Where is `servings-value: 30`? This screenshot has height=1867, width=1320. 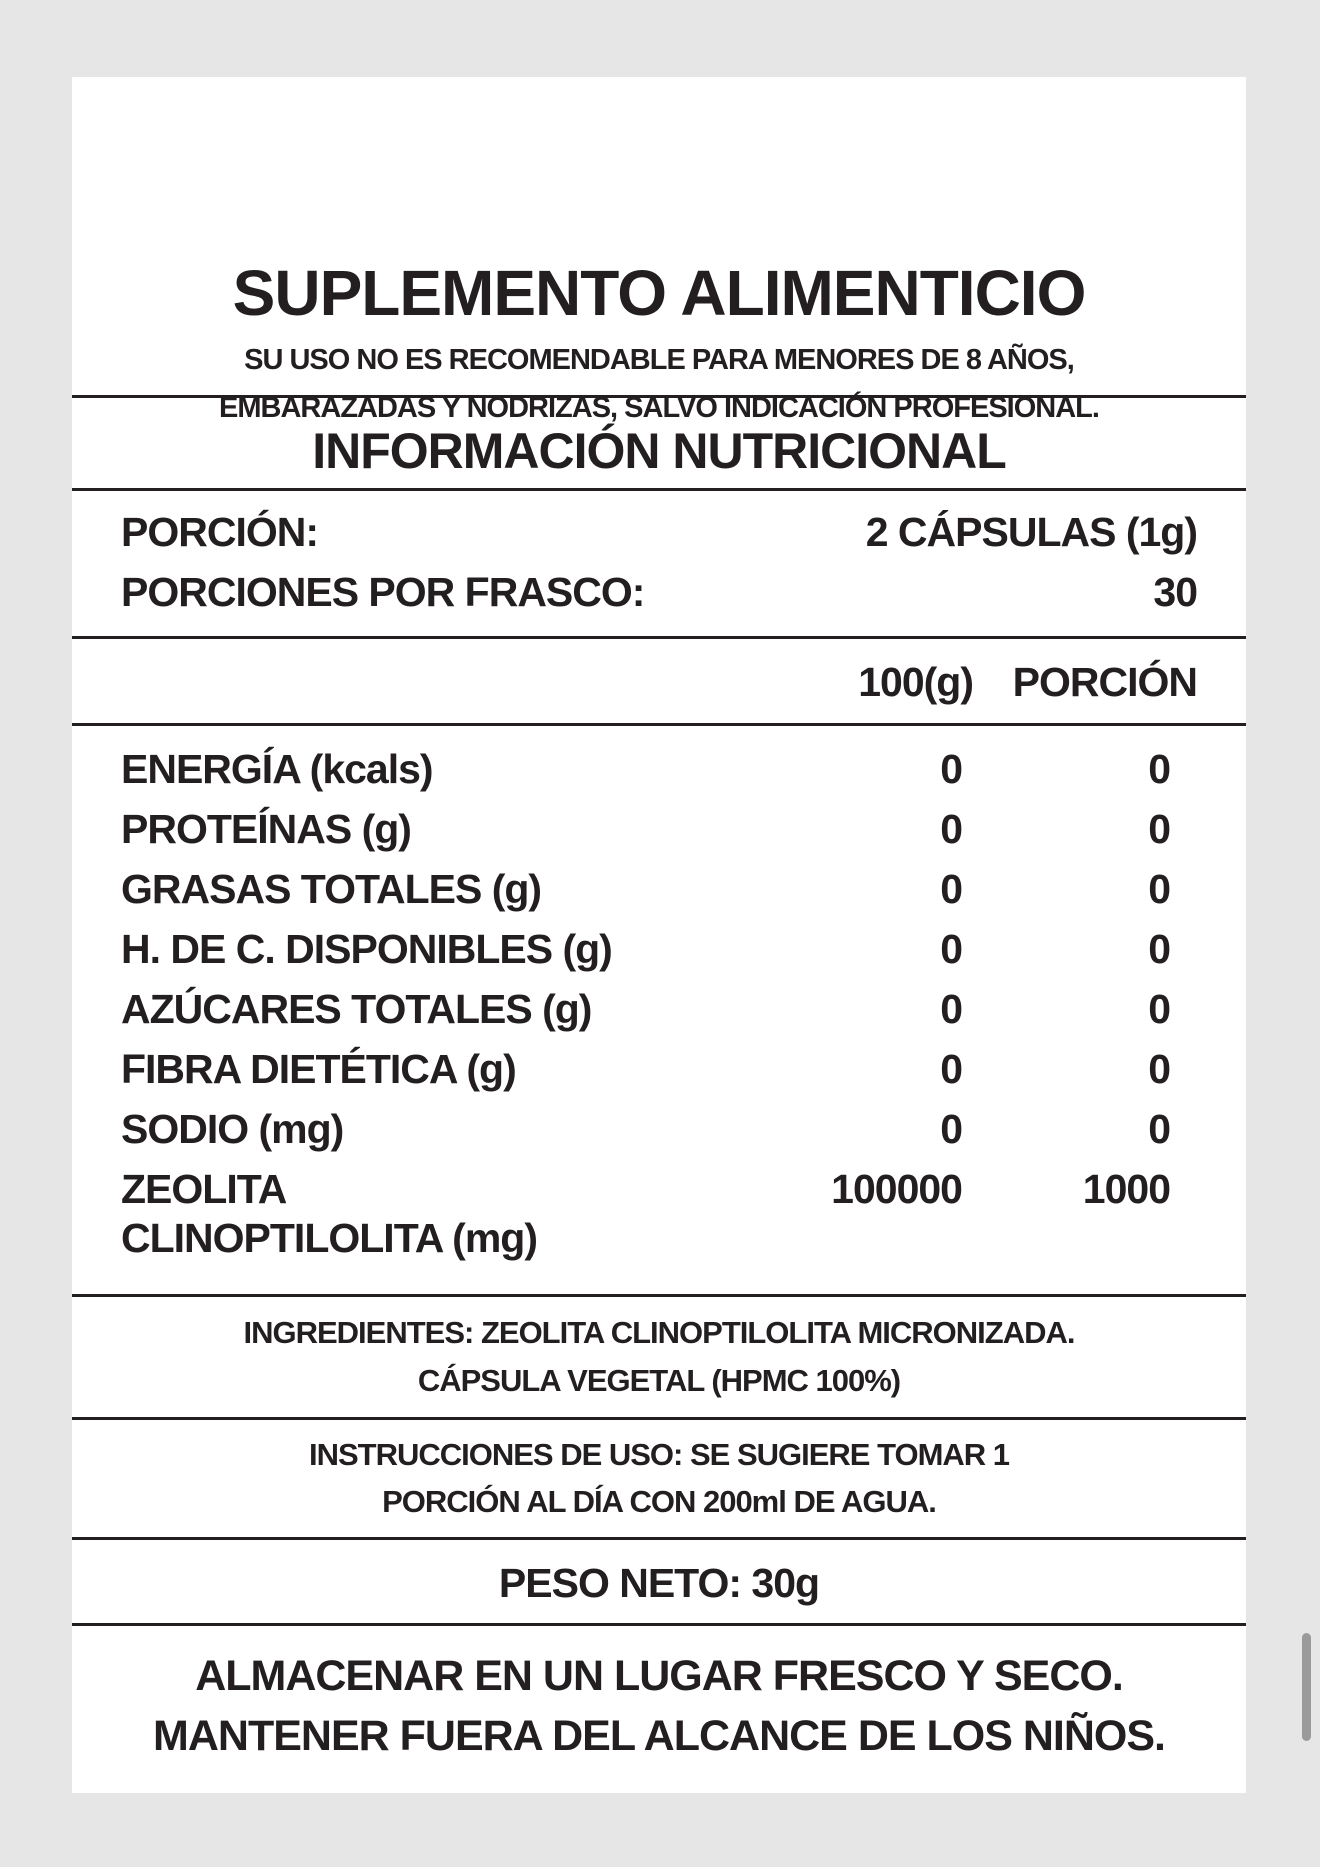
servings-value: 30 is located at coordinates (1175, 592).